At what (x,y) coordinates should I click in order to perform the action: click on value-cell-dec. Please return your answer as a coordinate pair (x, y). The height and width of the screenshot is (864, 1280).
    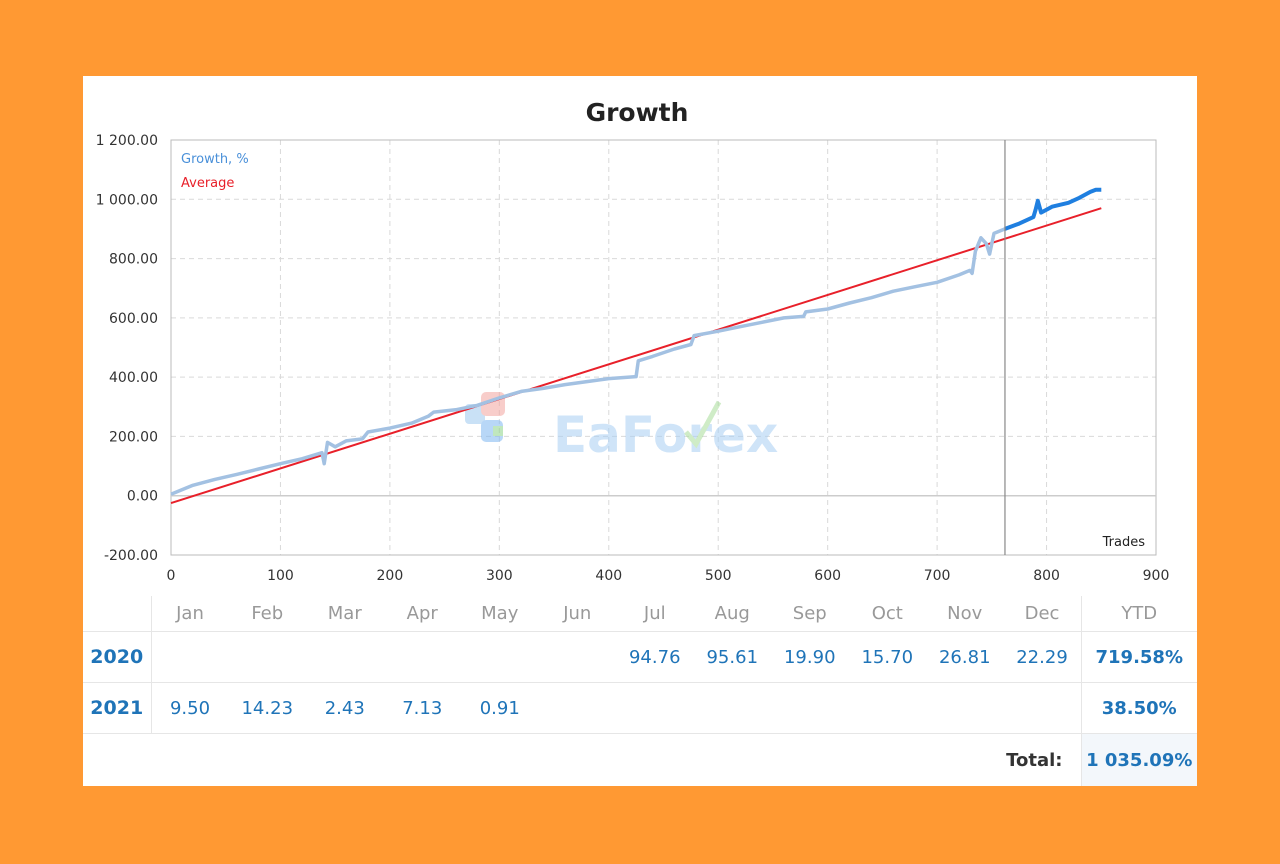
    Looking at the image, I should click on (1042, 708).